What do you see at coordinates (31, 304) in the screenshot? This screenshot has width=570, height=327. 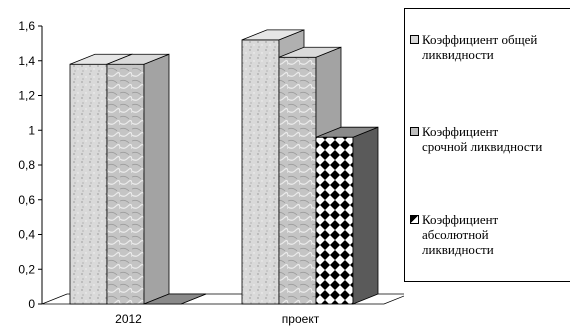 I see `y-tick-label: 0` at bounding box center [31, 304].